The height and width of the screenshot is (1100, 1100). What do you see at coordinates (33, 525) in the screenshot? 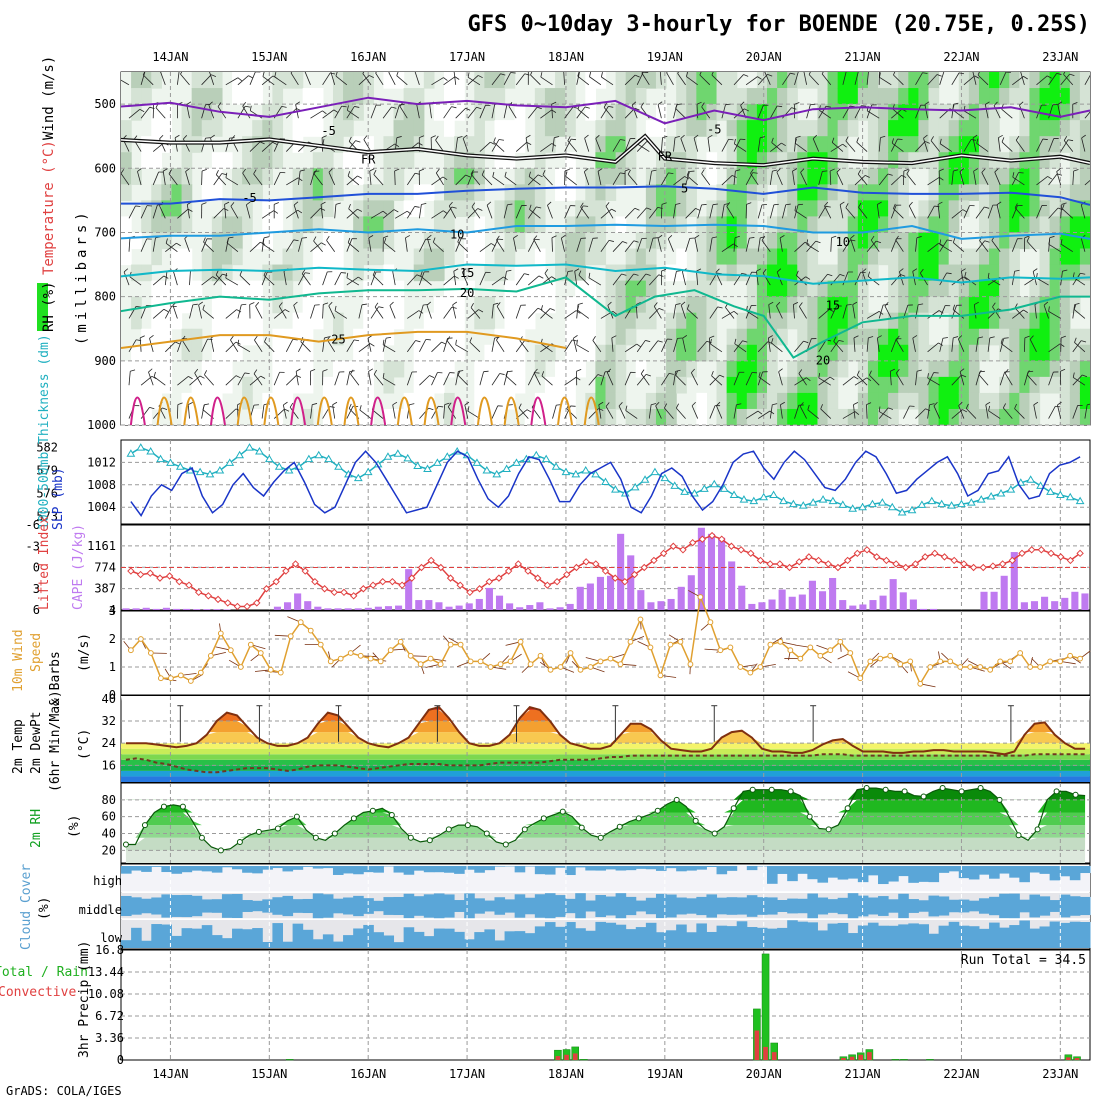
I see `li-tick--6: -6` at bounding box center [33, 525].